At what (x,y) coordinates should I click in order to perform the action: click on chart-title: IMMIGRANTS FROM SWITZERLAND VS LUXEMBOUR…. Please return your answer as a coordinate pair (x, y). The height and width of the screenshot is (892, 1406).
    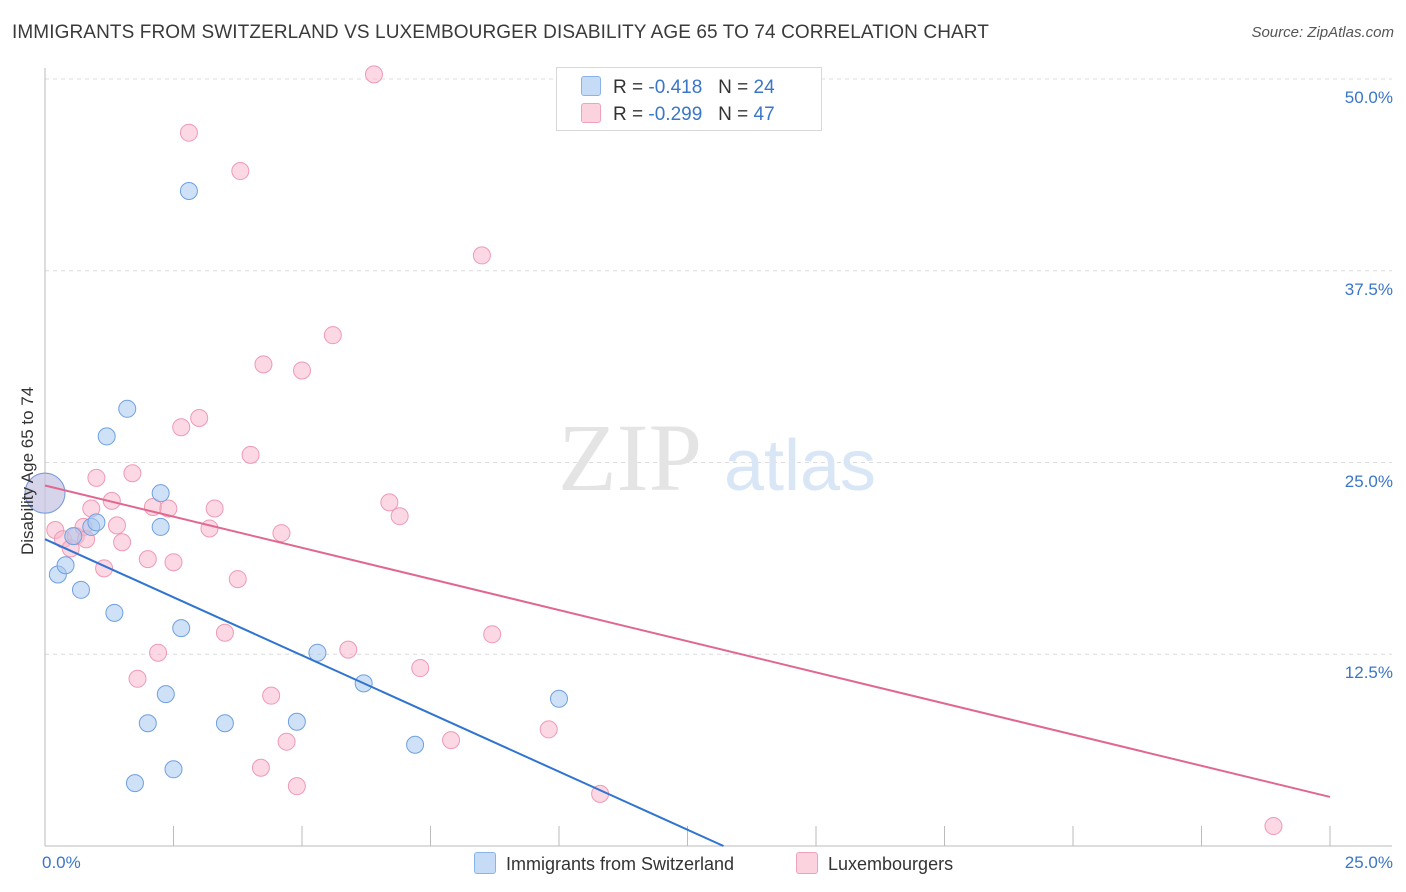
    Looking at the image, I should click on (500, 32).